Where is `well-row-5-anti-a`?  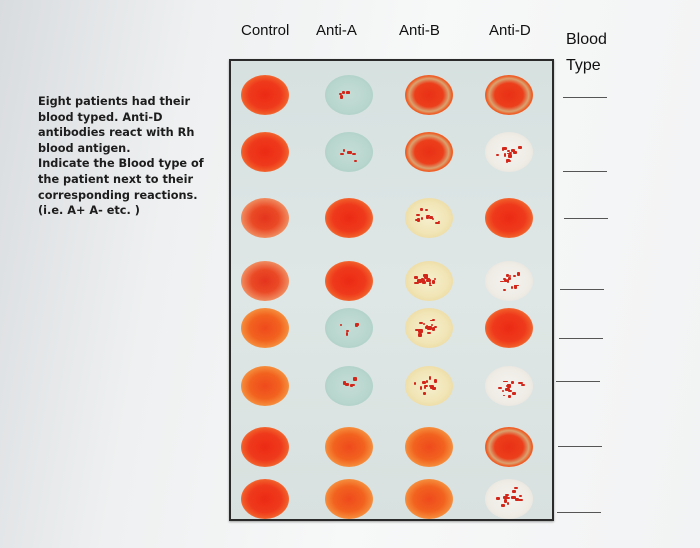 well-row-5-anti-a is located at coordinates (349, 328).